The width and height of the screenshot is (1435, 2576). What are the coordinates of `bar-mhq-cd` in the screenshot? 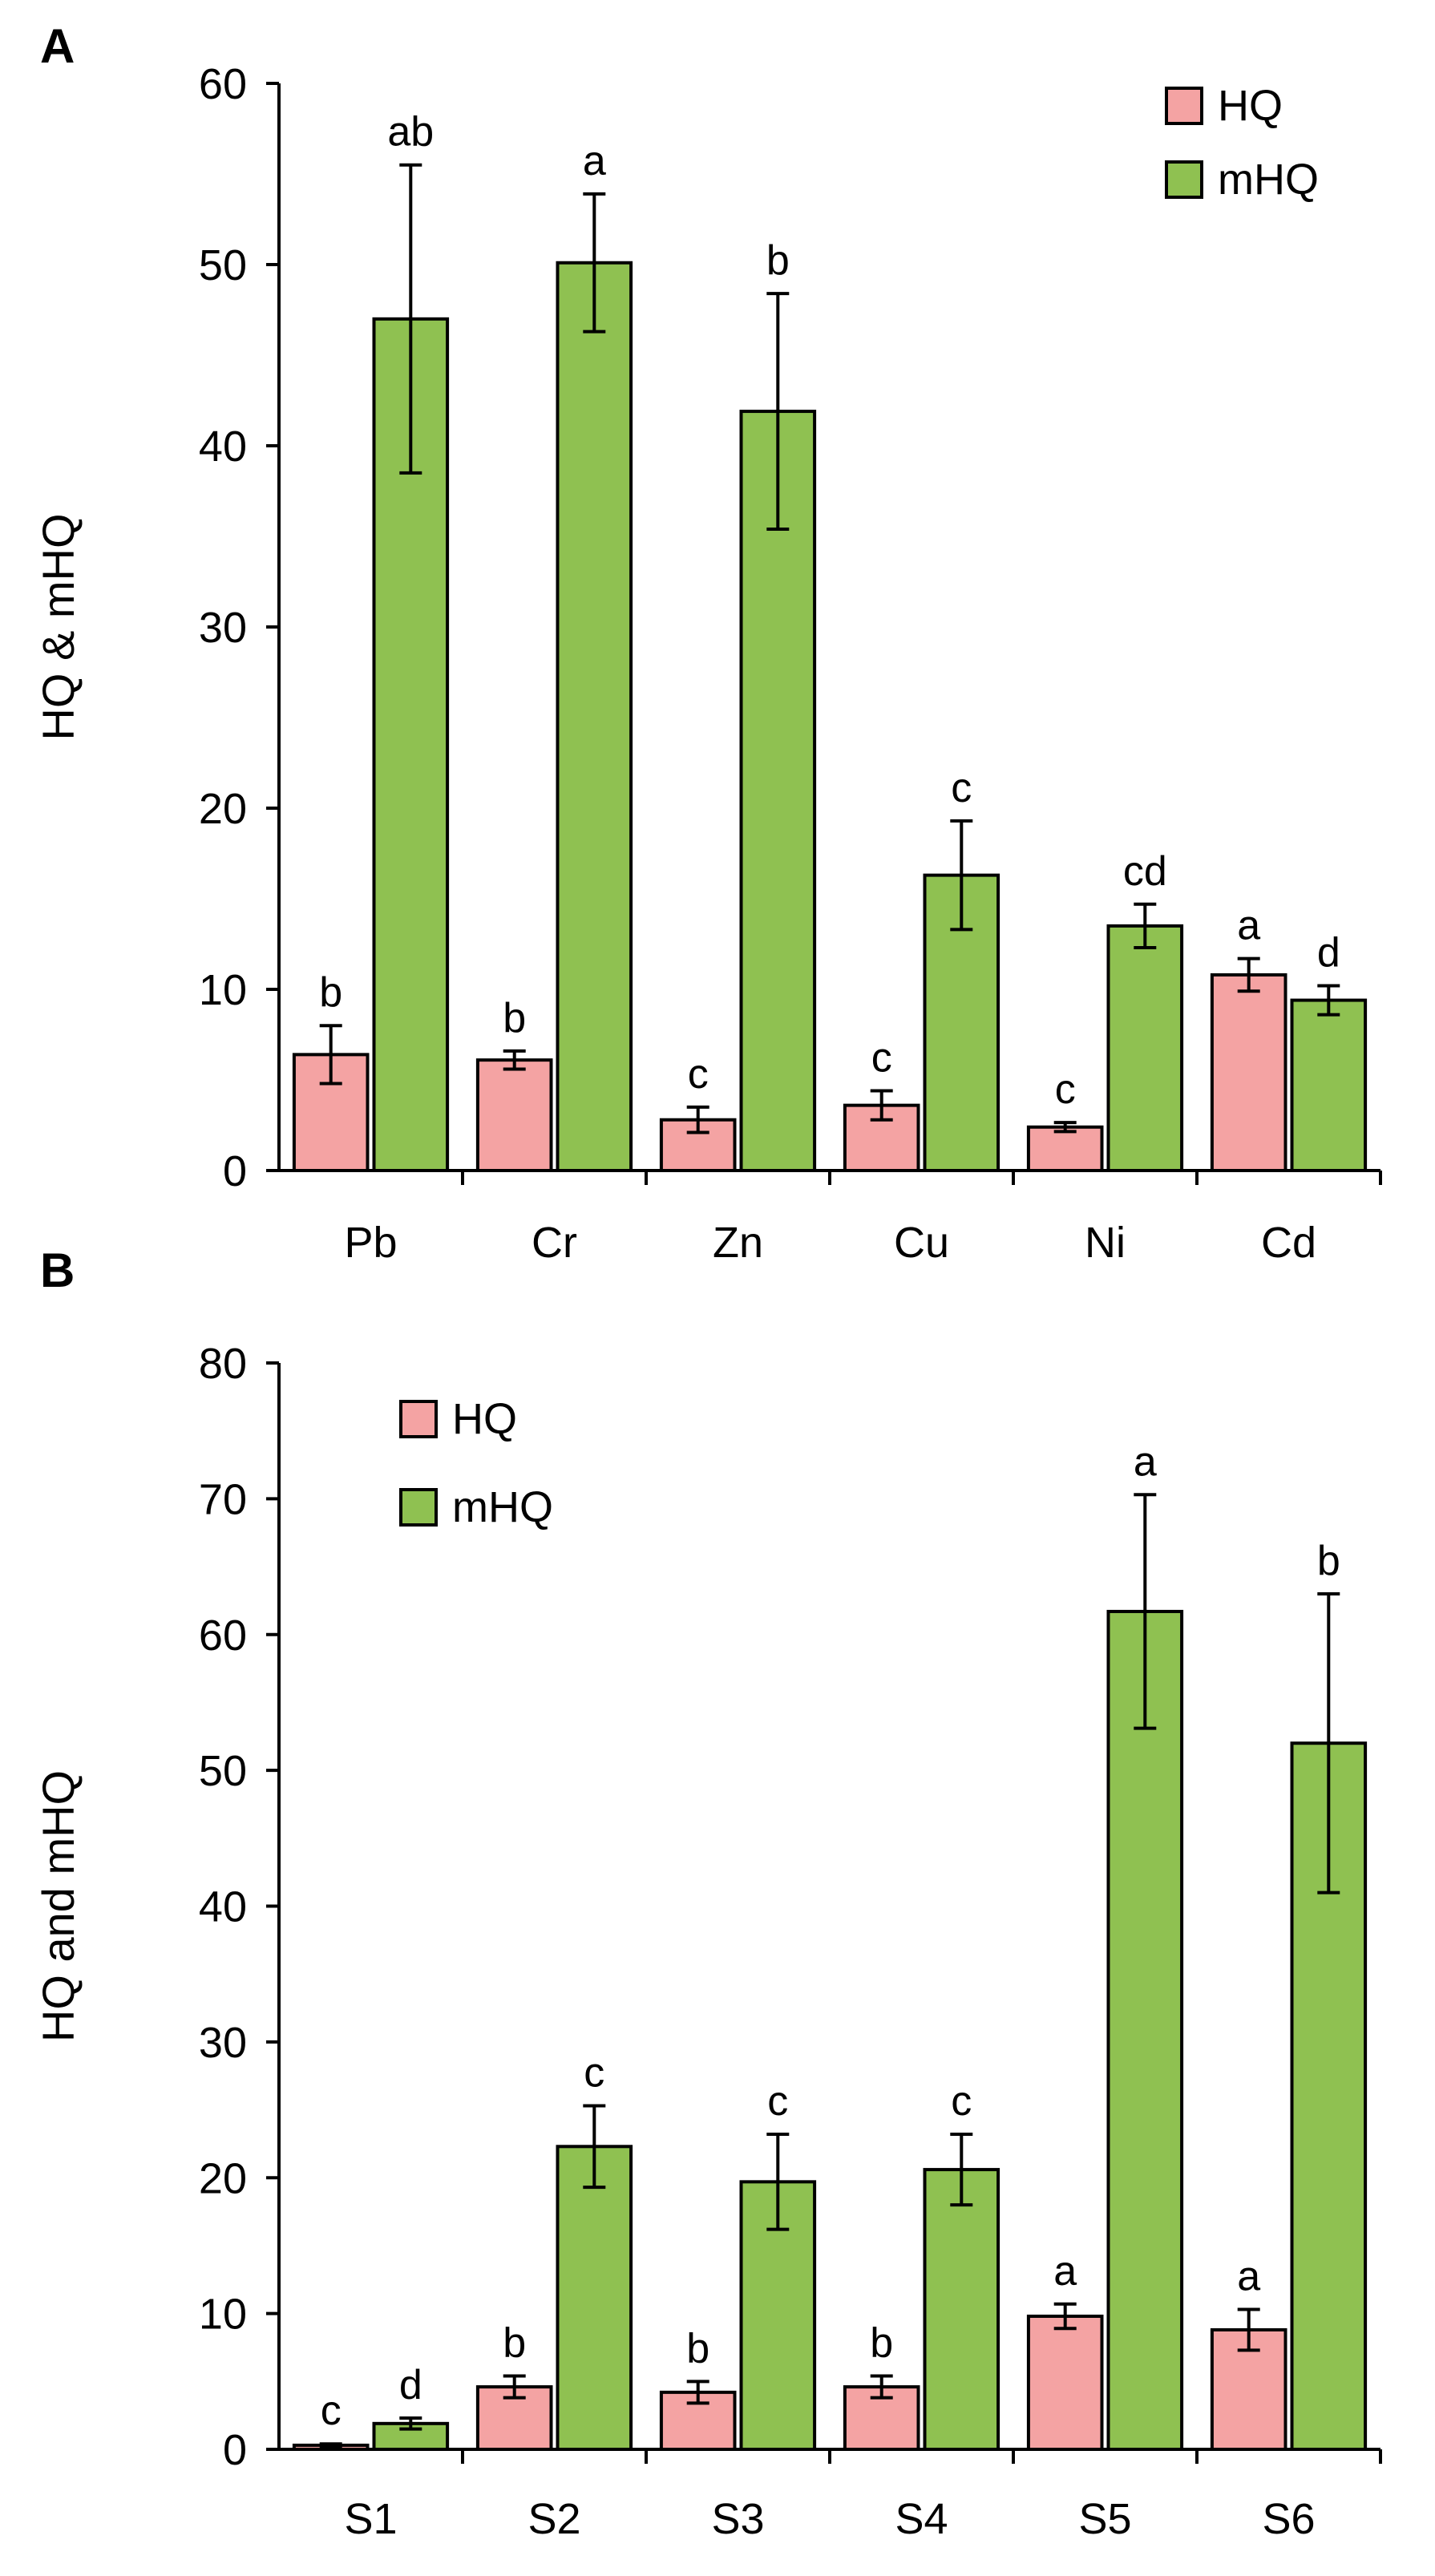 It's located at (1329, 1085).